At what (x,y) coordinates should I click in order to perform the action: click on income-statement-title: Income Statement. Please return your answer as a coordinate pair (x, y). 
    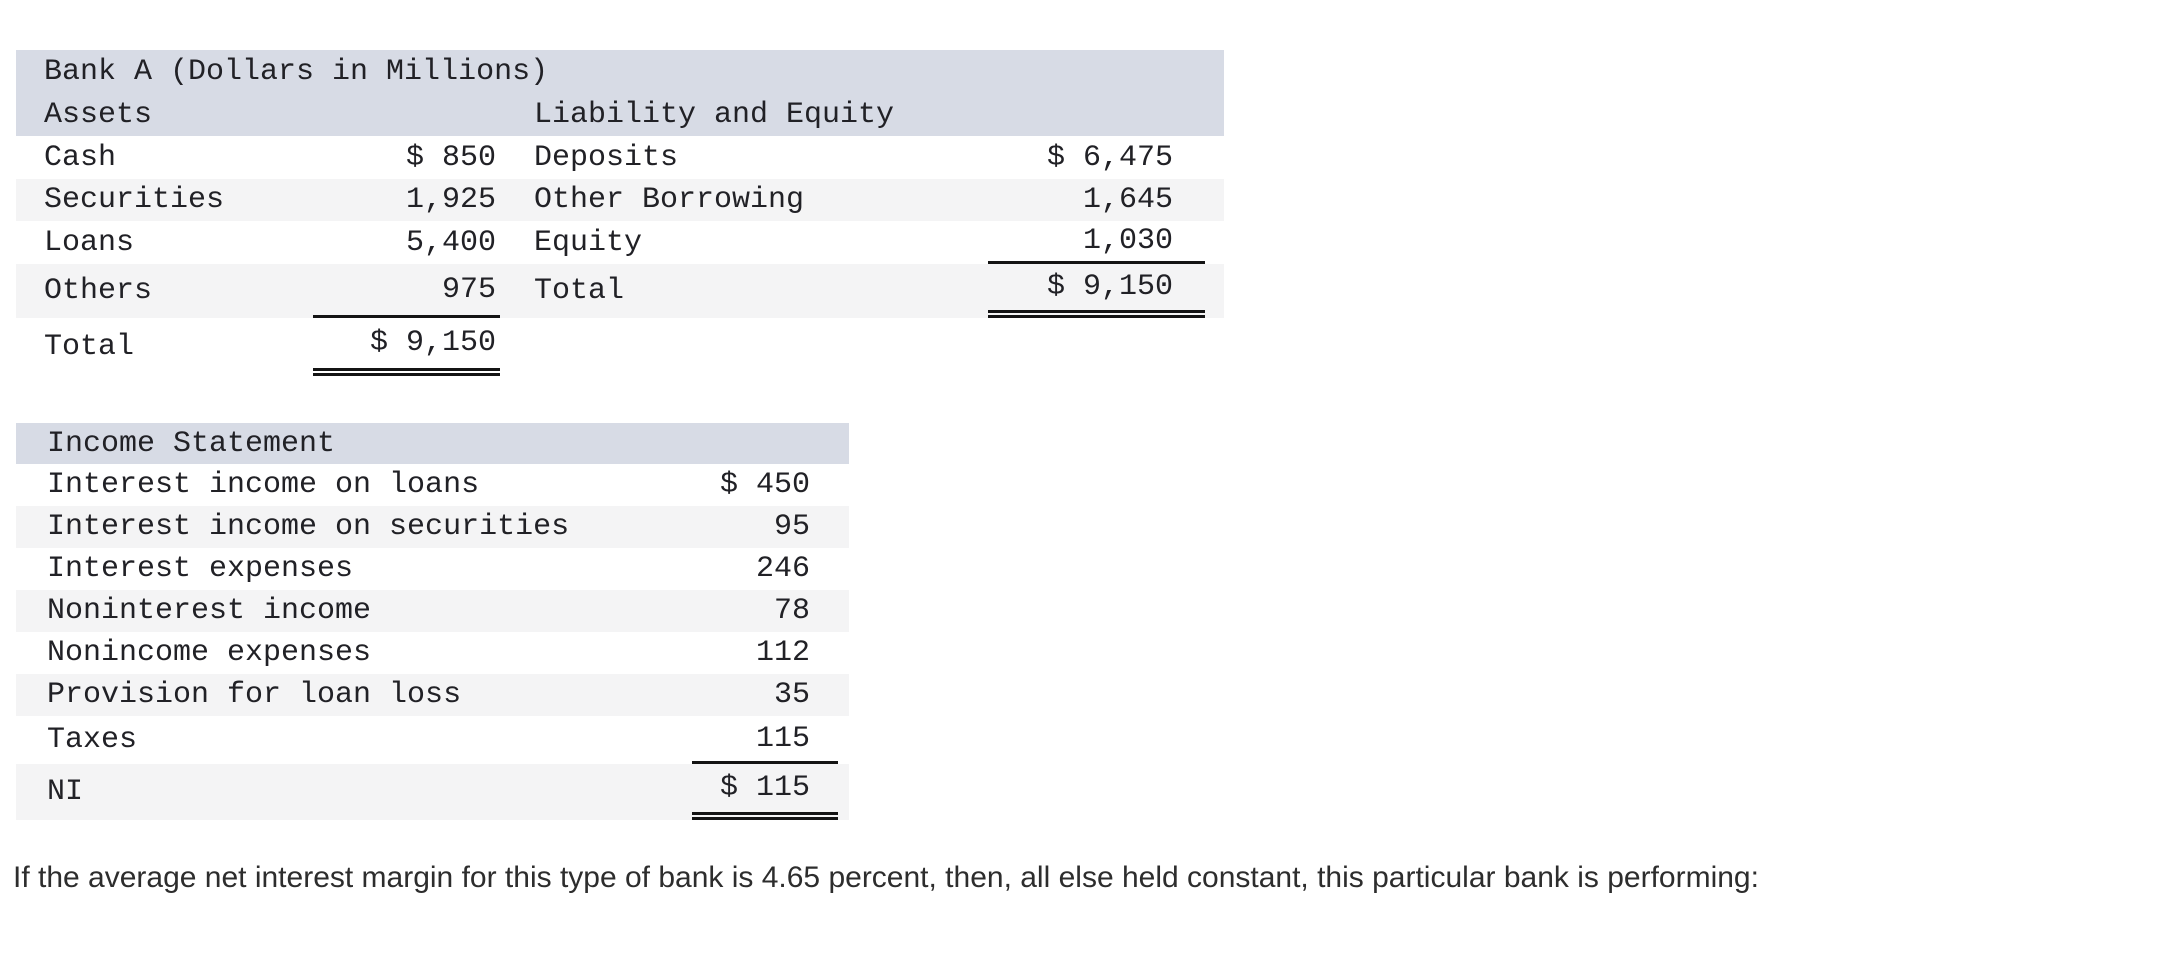
    Looking at the image, I should click on (432, 443).